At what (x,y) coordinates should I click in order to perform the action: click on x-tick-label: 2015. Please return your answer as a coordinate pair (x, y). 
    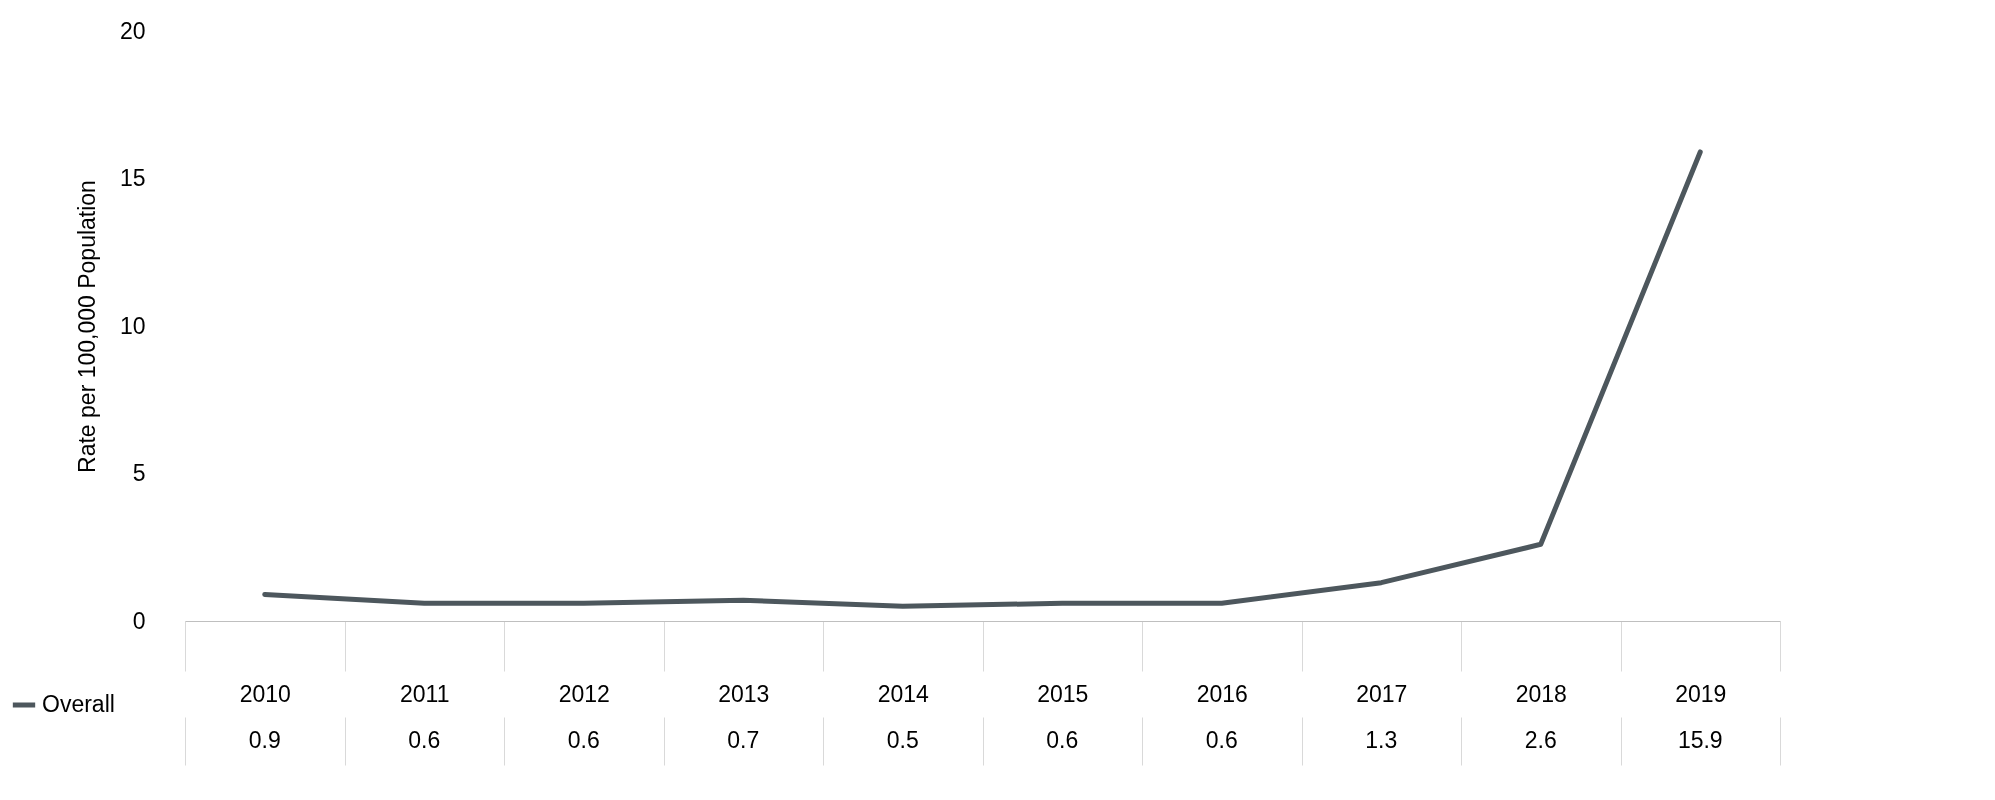
    Looking at the image, I should click on (1063, 693).